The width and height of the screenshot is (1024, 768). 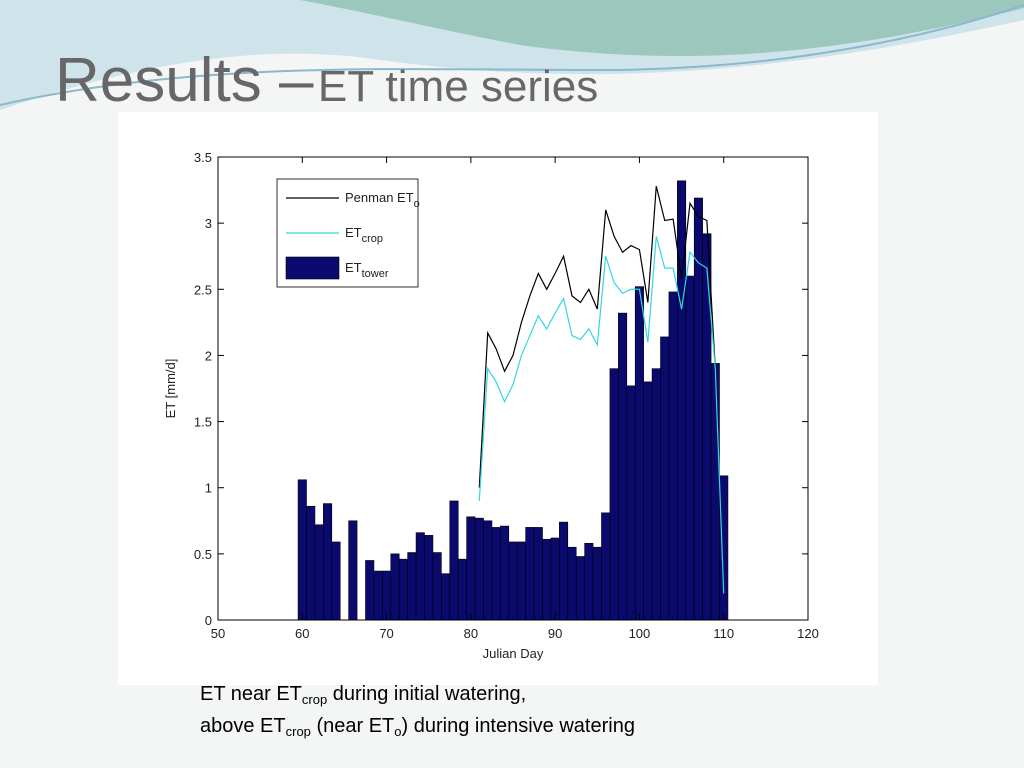 I want to click on caption-text: ) during intensive watering, so click(x=518, y=726).